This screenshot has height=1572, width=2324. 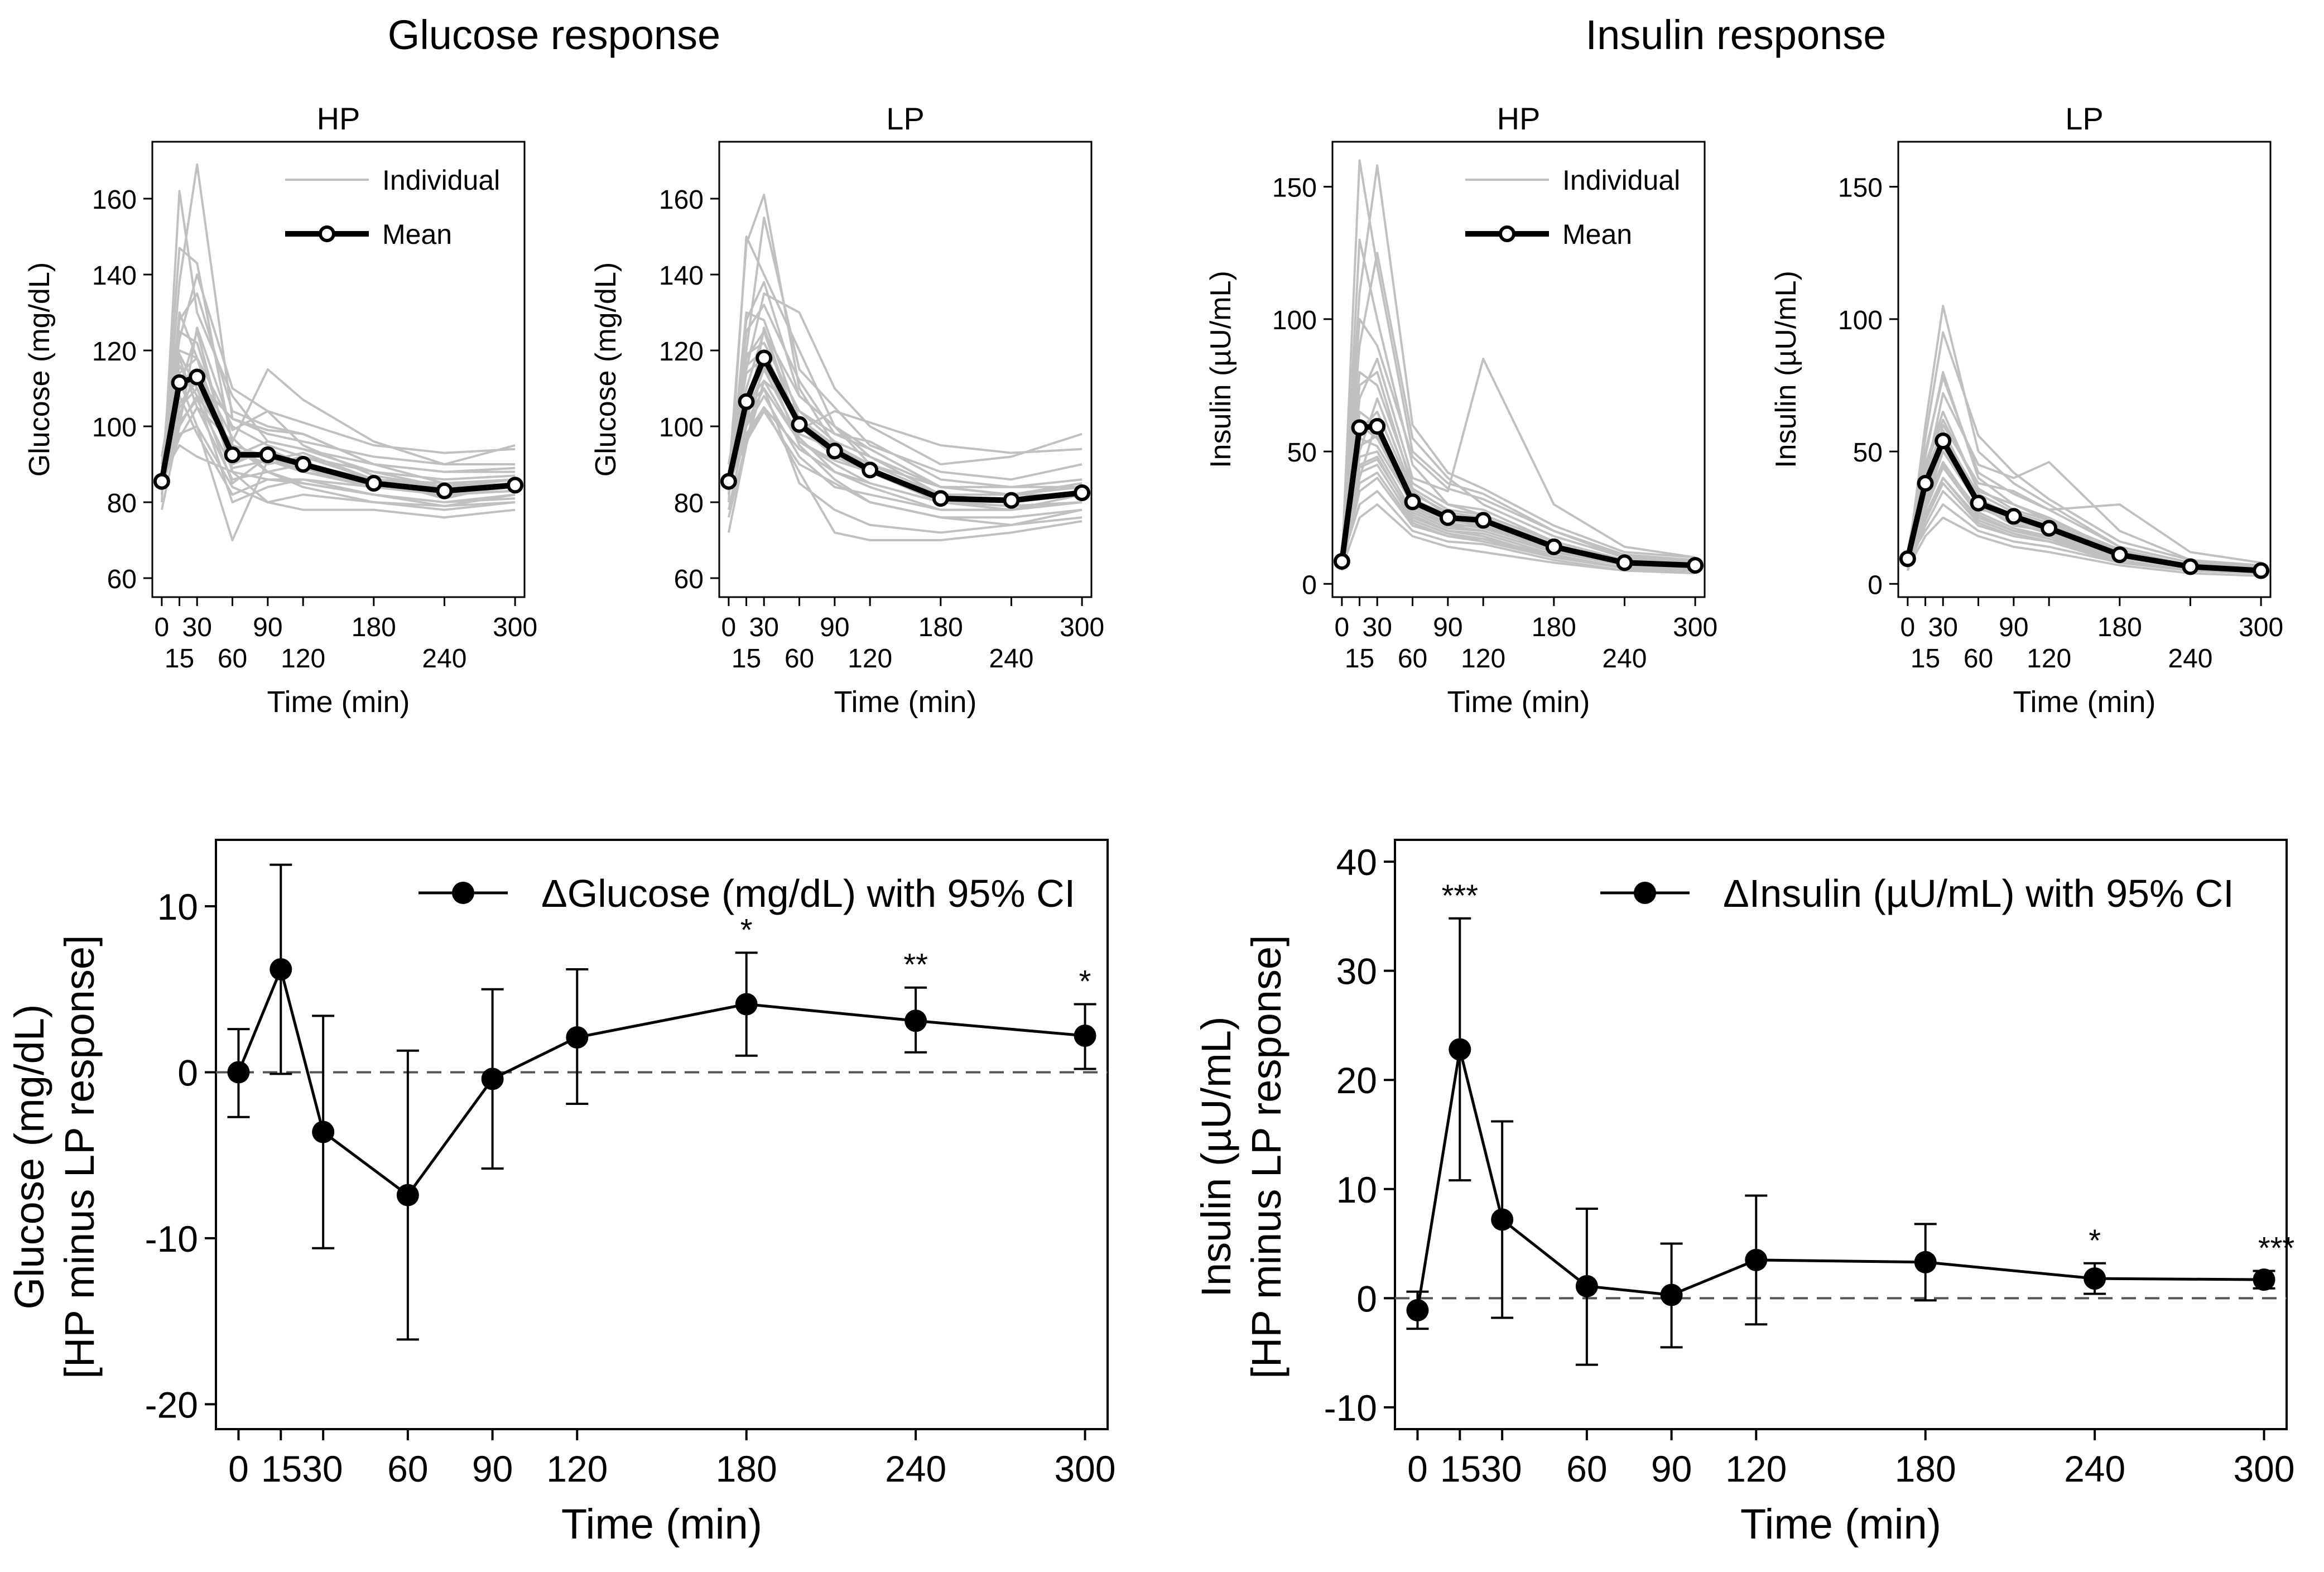 I want to click on x-tick-label: 120, so click(x=870, y=659).